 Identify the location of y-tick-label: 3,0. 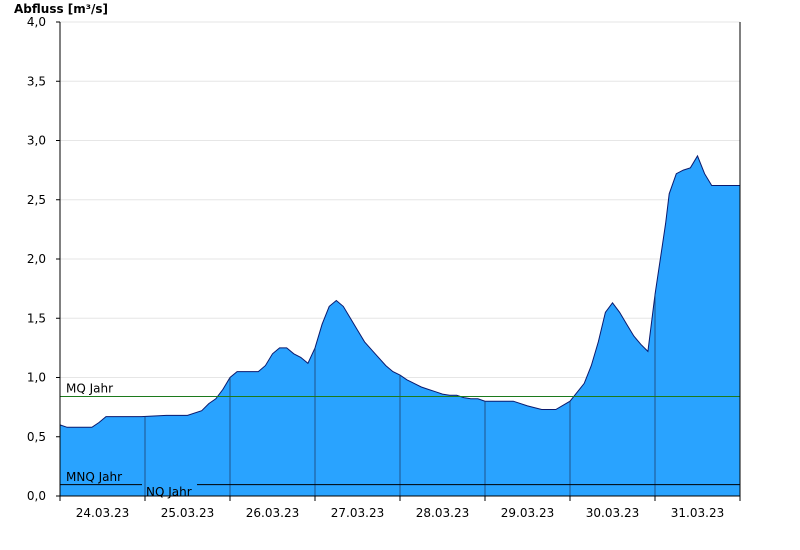
(36, 141).